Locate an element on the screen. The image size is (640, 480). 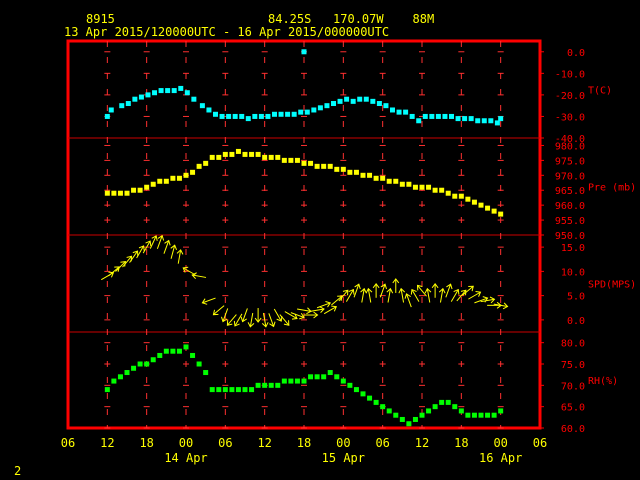
x-tick-label: 12 is located at coordinates (264, 443).